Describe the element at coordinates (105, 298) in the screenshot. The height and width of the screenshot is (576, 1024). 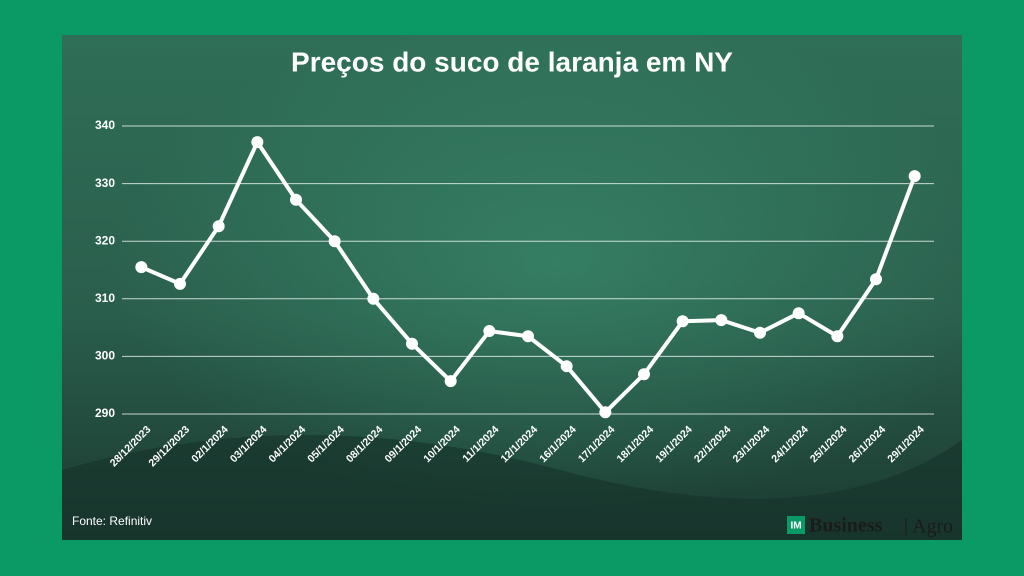
I see `y-tick-label: 310` at that location.